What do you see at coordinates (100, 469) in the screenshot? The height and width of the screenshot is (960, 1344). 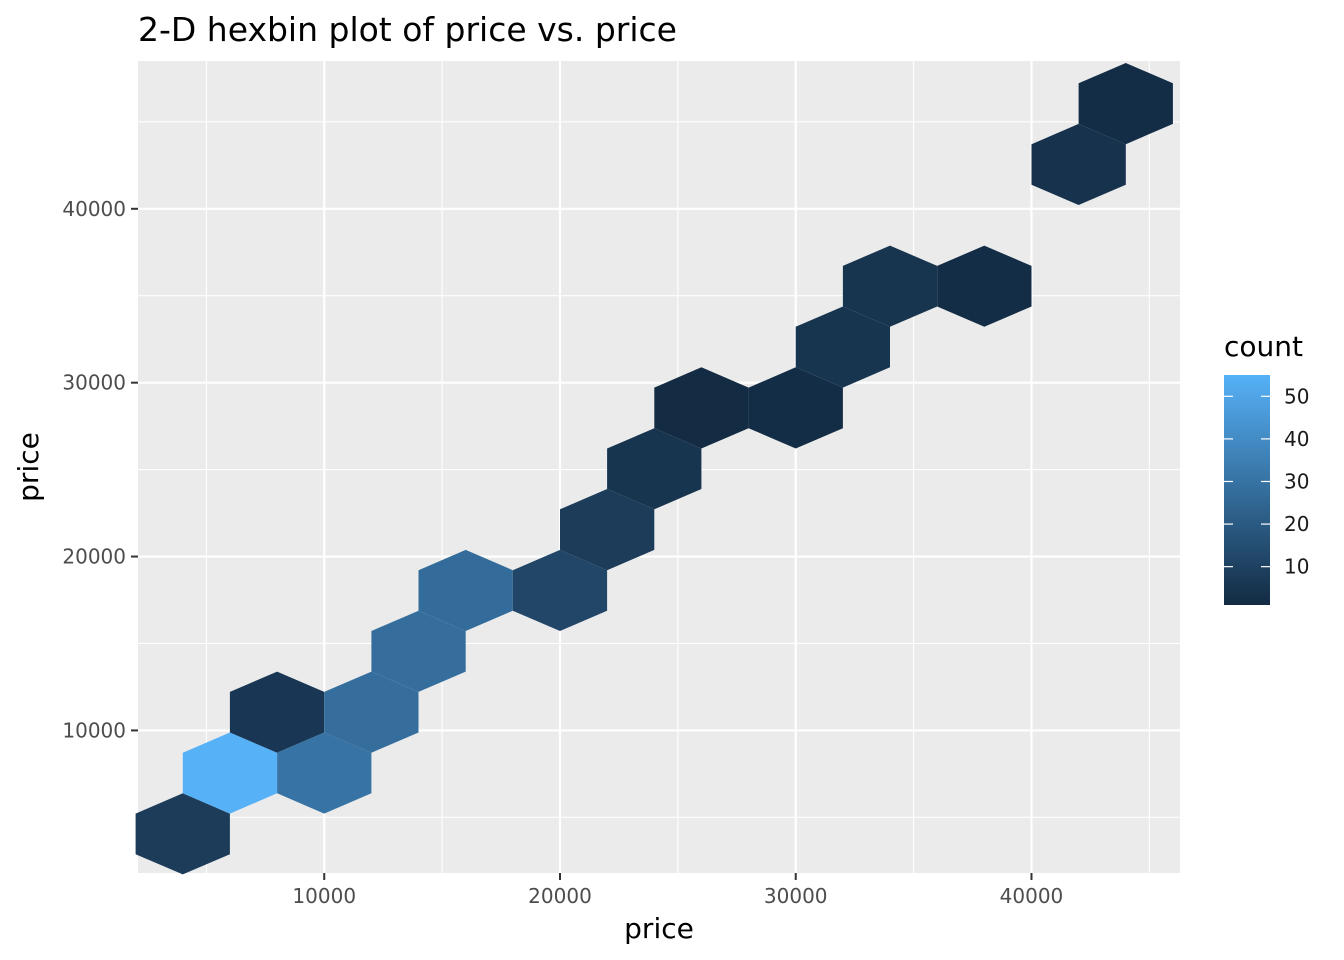 I see `y-axis: 10000 20000 30000 40000` at bounding box center [100, 469].